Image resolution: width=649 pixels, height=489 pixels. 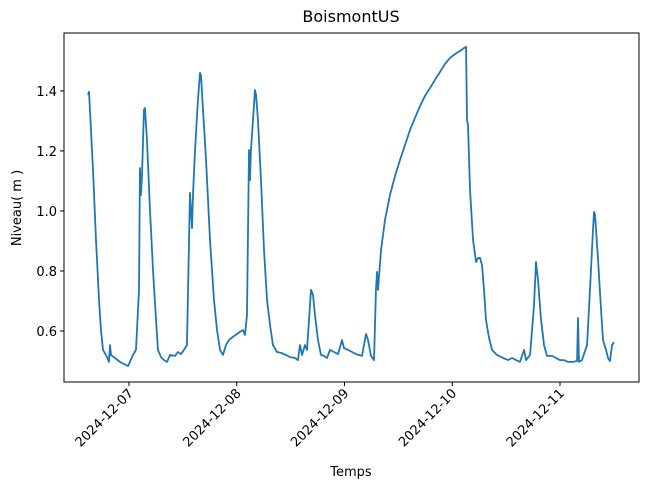 I want to click on chart-title: BoismontUS, so click(x=350, y=16).